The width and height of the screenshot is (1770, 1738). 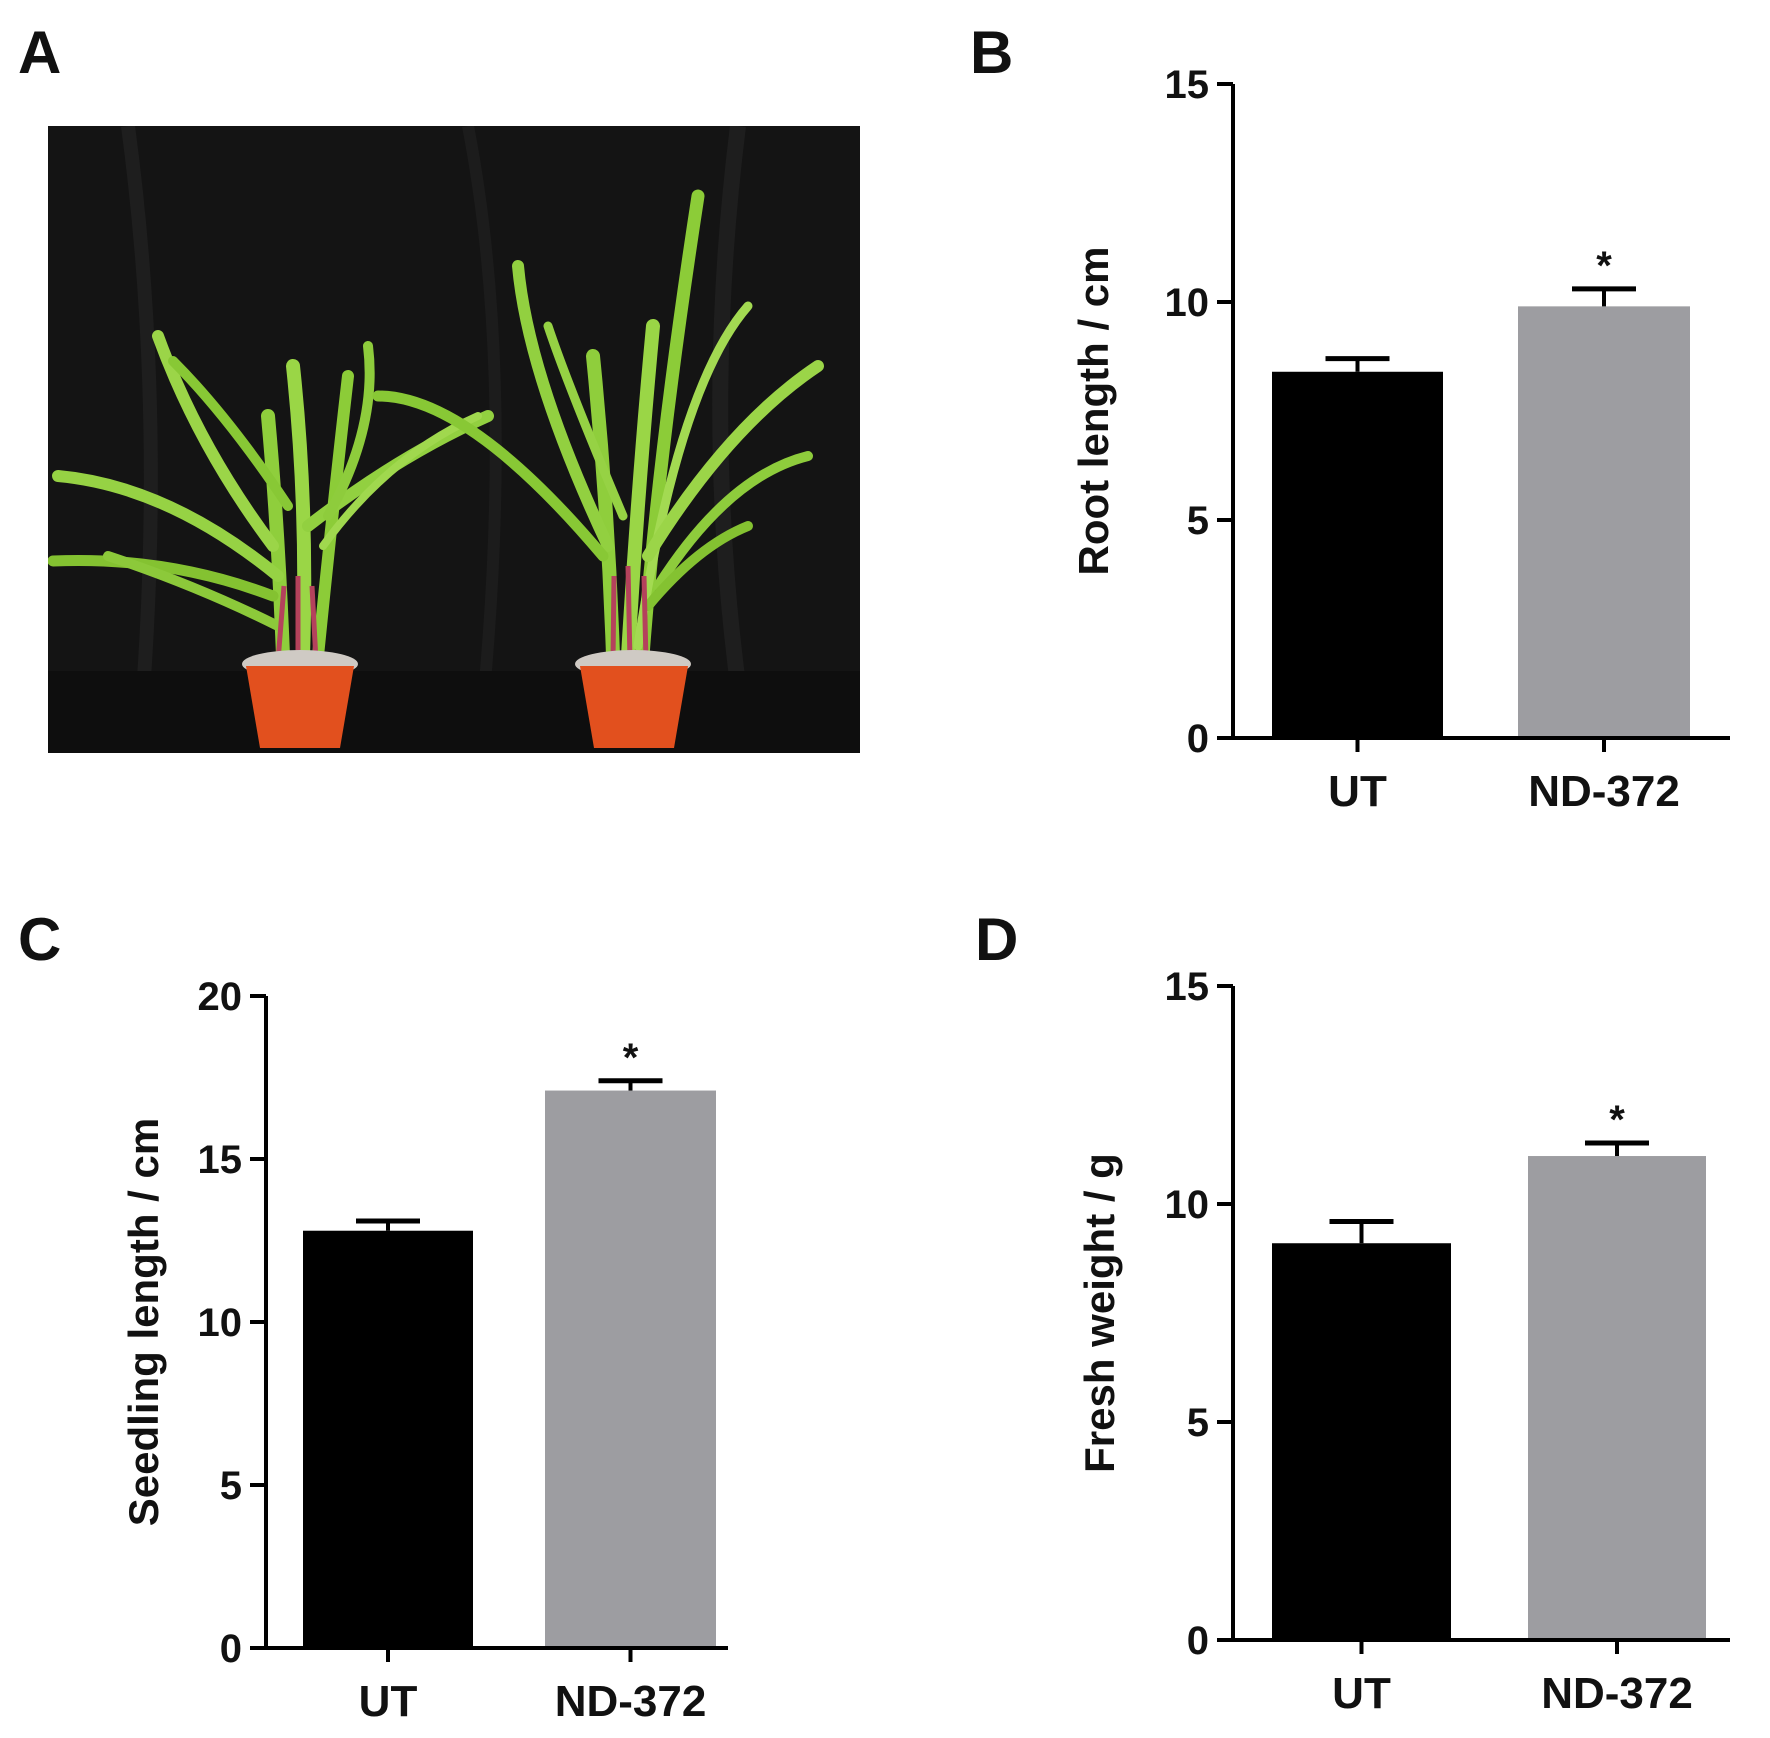 What do you see at coordinates (598, 468) in the screenshot?
I see `right-plant` at bounding box center [598, 468].